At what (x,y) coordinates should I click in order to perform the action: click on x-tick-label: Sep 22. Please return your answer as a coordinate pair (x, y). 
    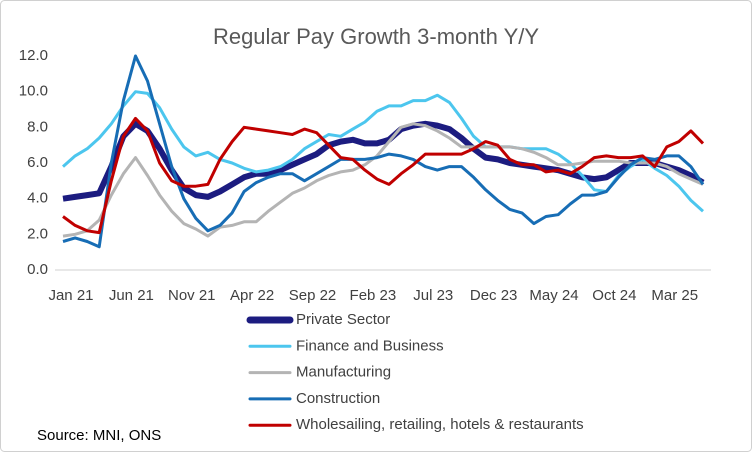
    Looking at the image, I should click on (313, 295).